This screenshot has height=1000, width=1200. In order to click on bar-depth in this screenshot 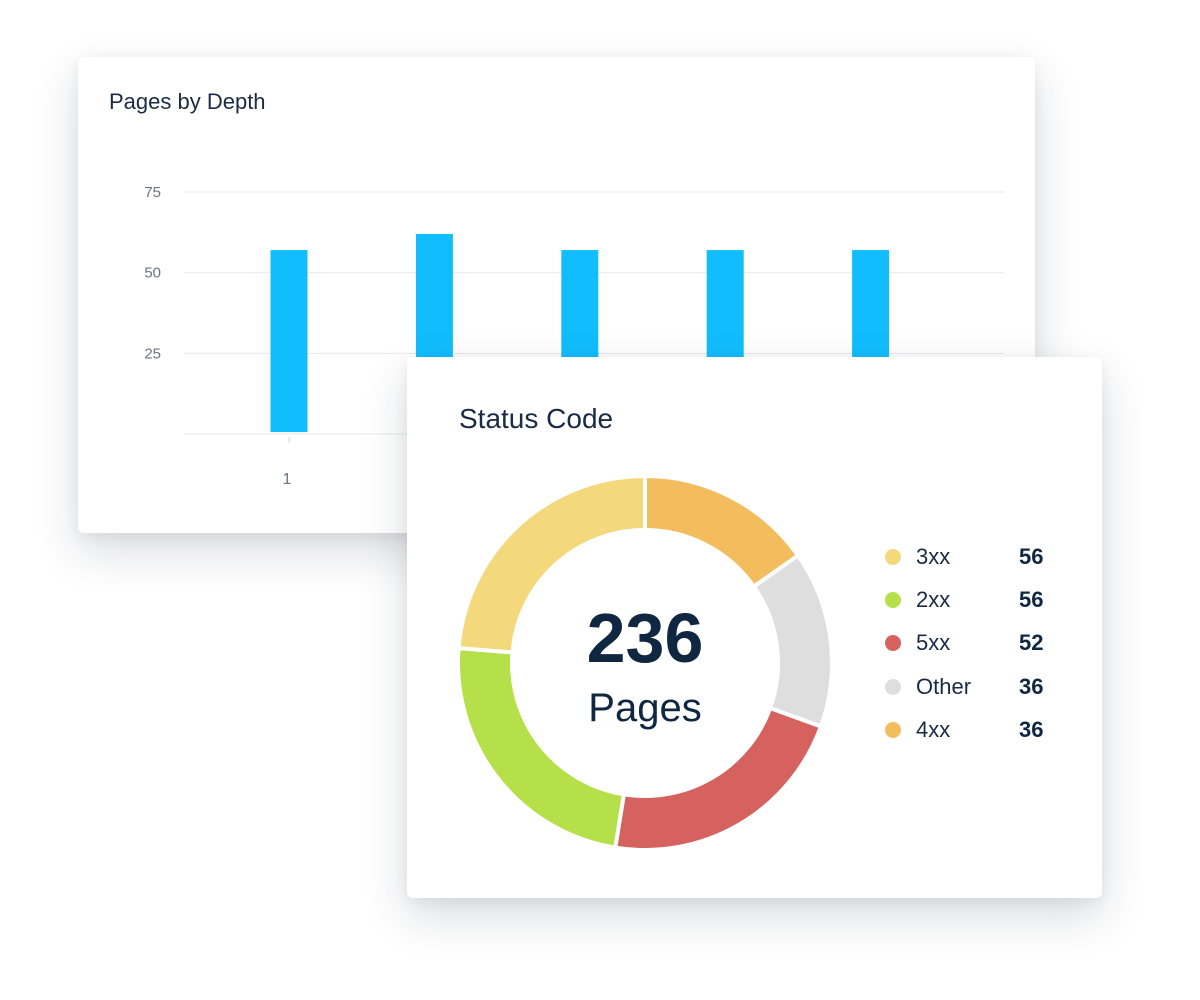, I will do `click(289, 341)`.